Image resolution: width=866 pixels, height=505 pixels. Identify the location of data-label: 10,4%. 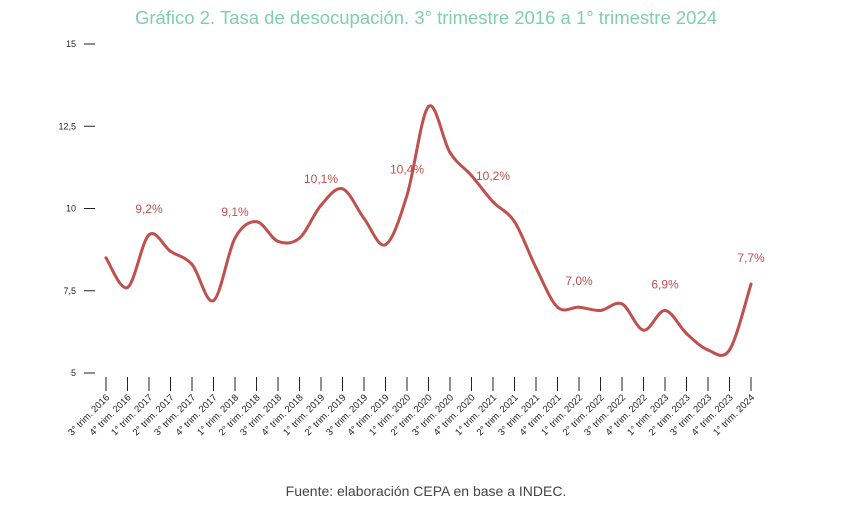
(407, 169).